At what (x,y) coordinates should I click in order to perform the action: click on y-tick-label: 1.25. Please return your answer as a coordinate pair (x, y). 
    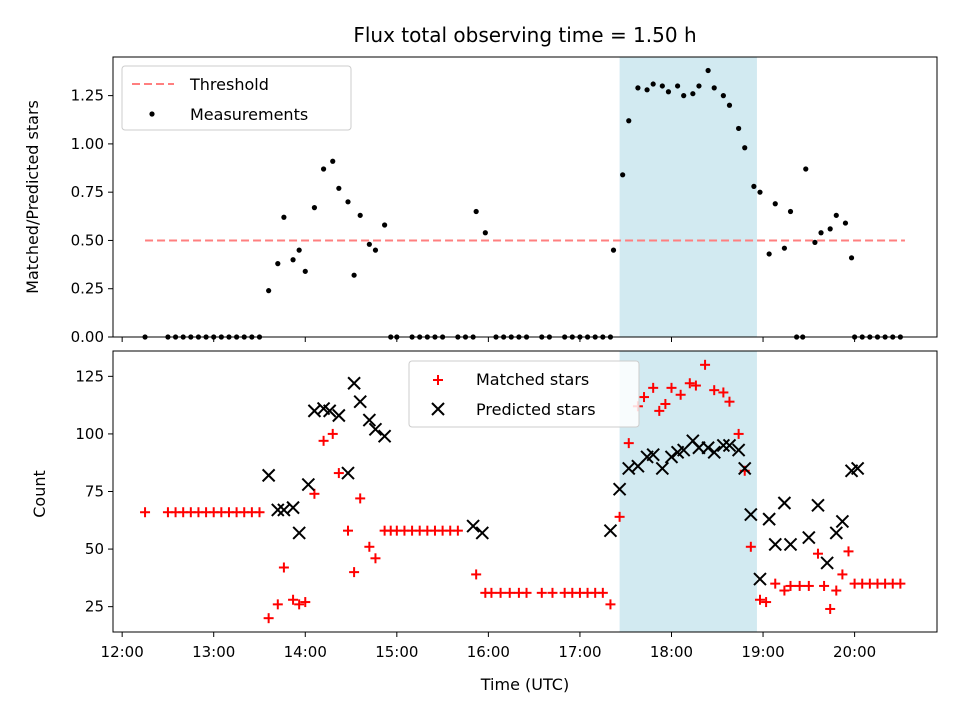
    Looking at the image, I should click on (87, 96).